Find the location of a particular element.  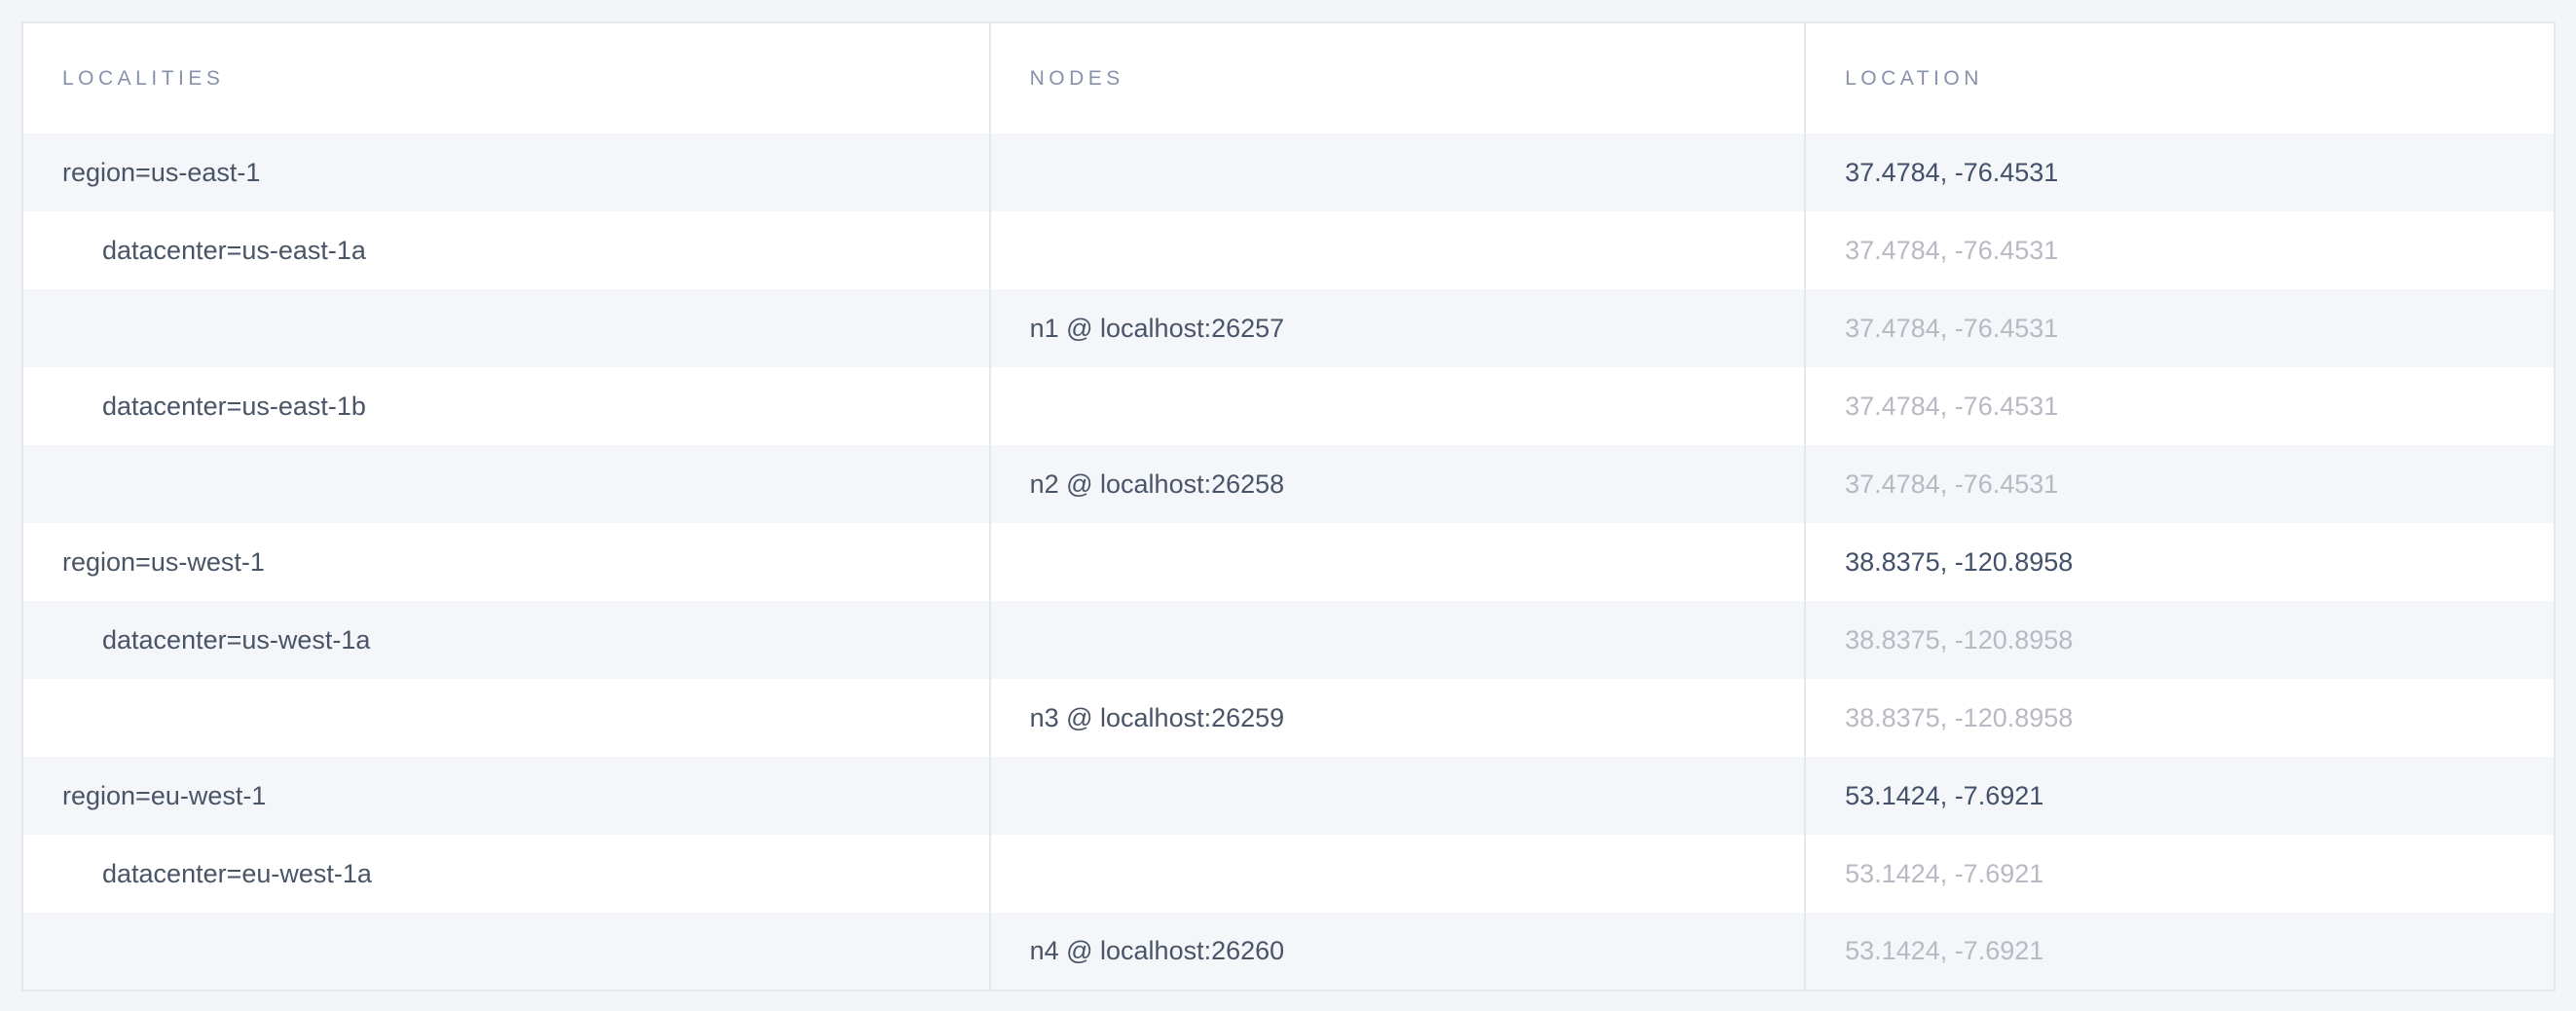

locality-cell: region=us-east-1 is located at coordinates (161, 172).